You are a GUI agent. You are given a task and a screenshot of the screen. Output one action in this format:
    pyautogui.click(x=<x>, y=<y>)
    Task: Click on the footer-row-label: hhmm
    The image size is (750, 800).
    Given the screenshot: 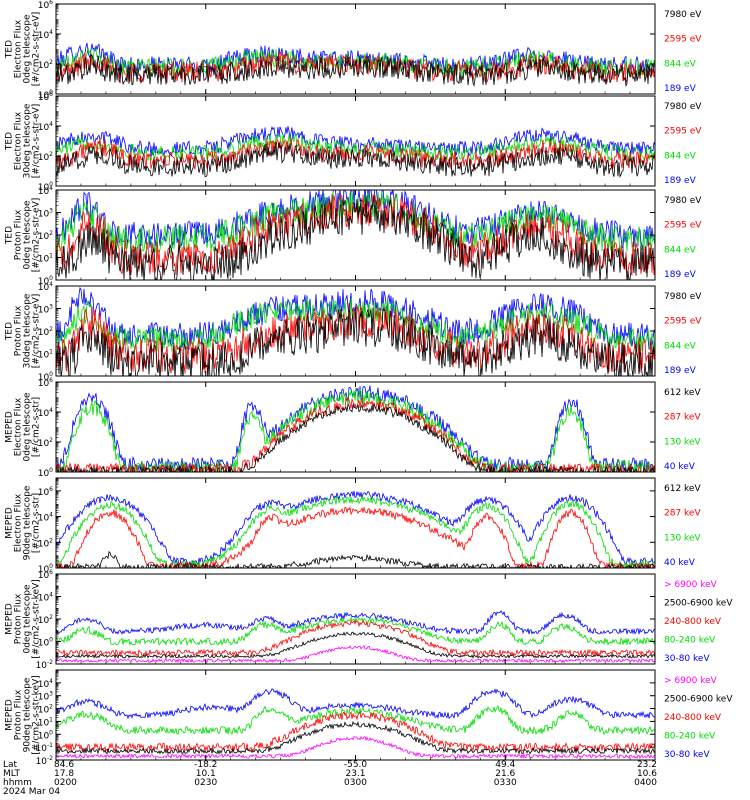 What is the action you would take?
    pyautogui.click(x=17, y=783)
    